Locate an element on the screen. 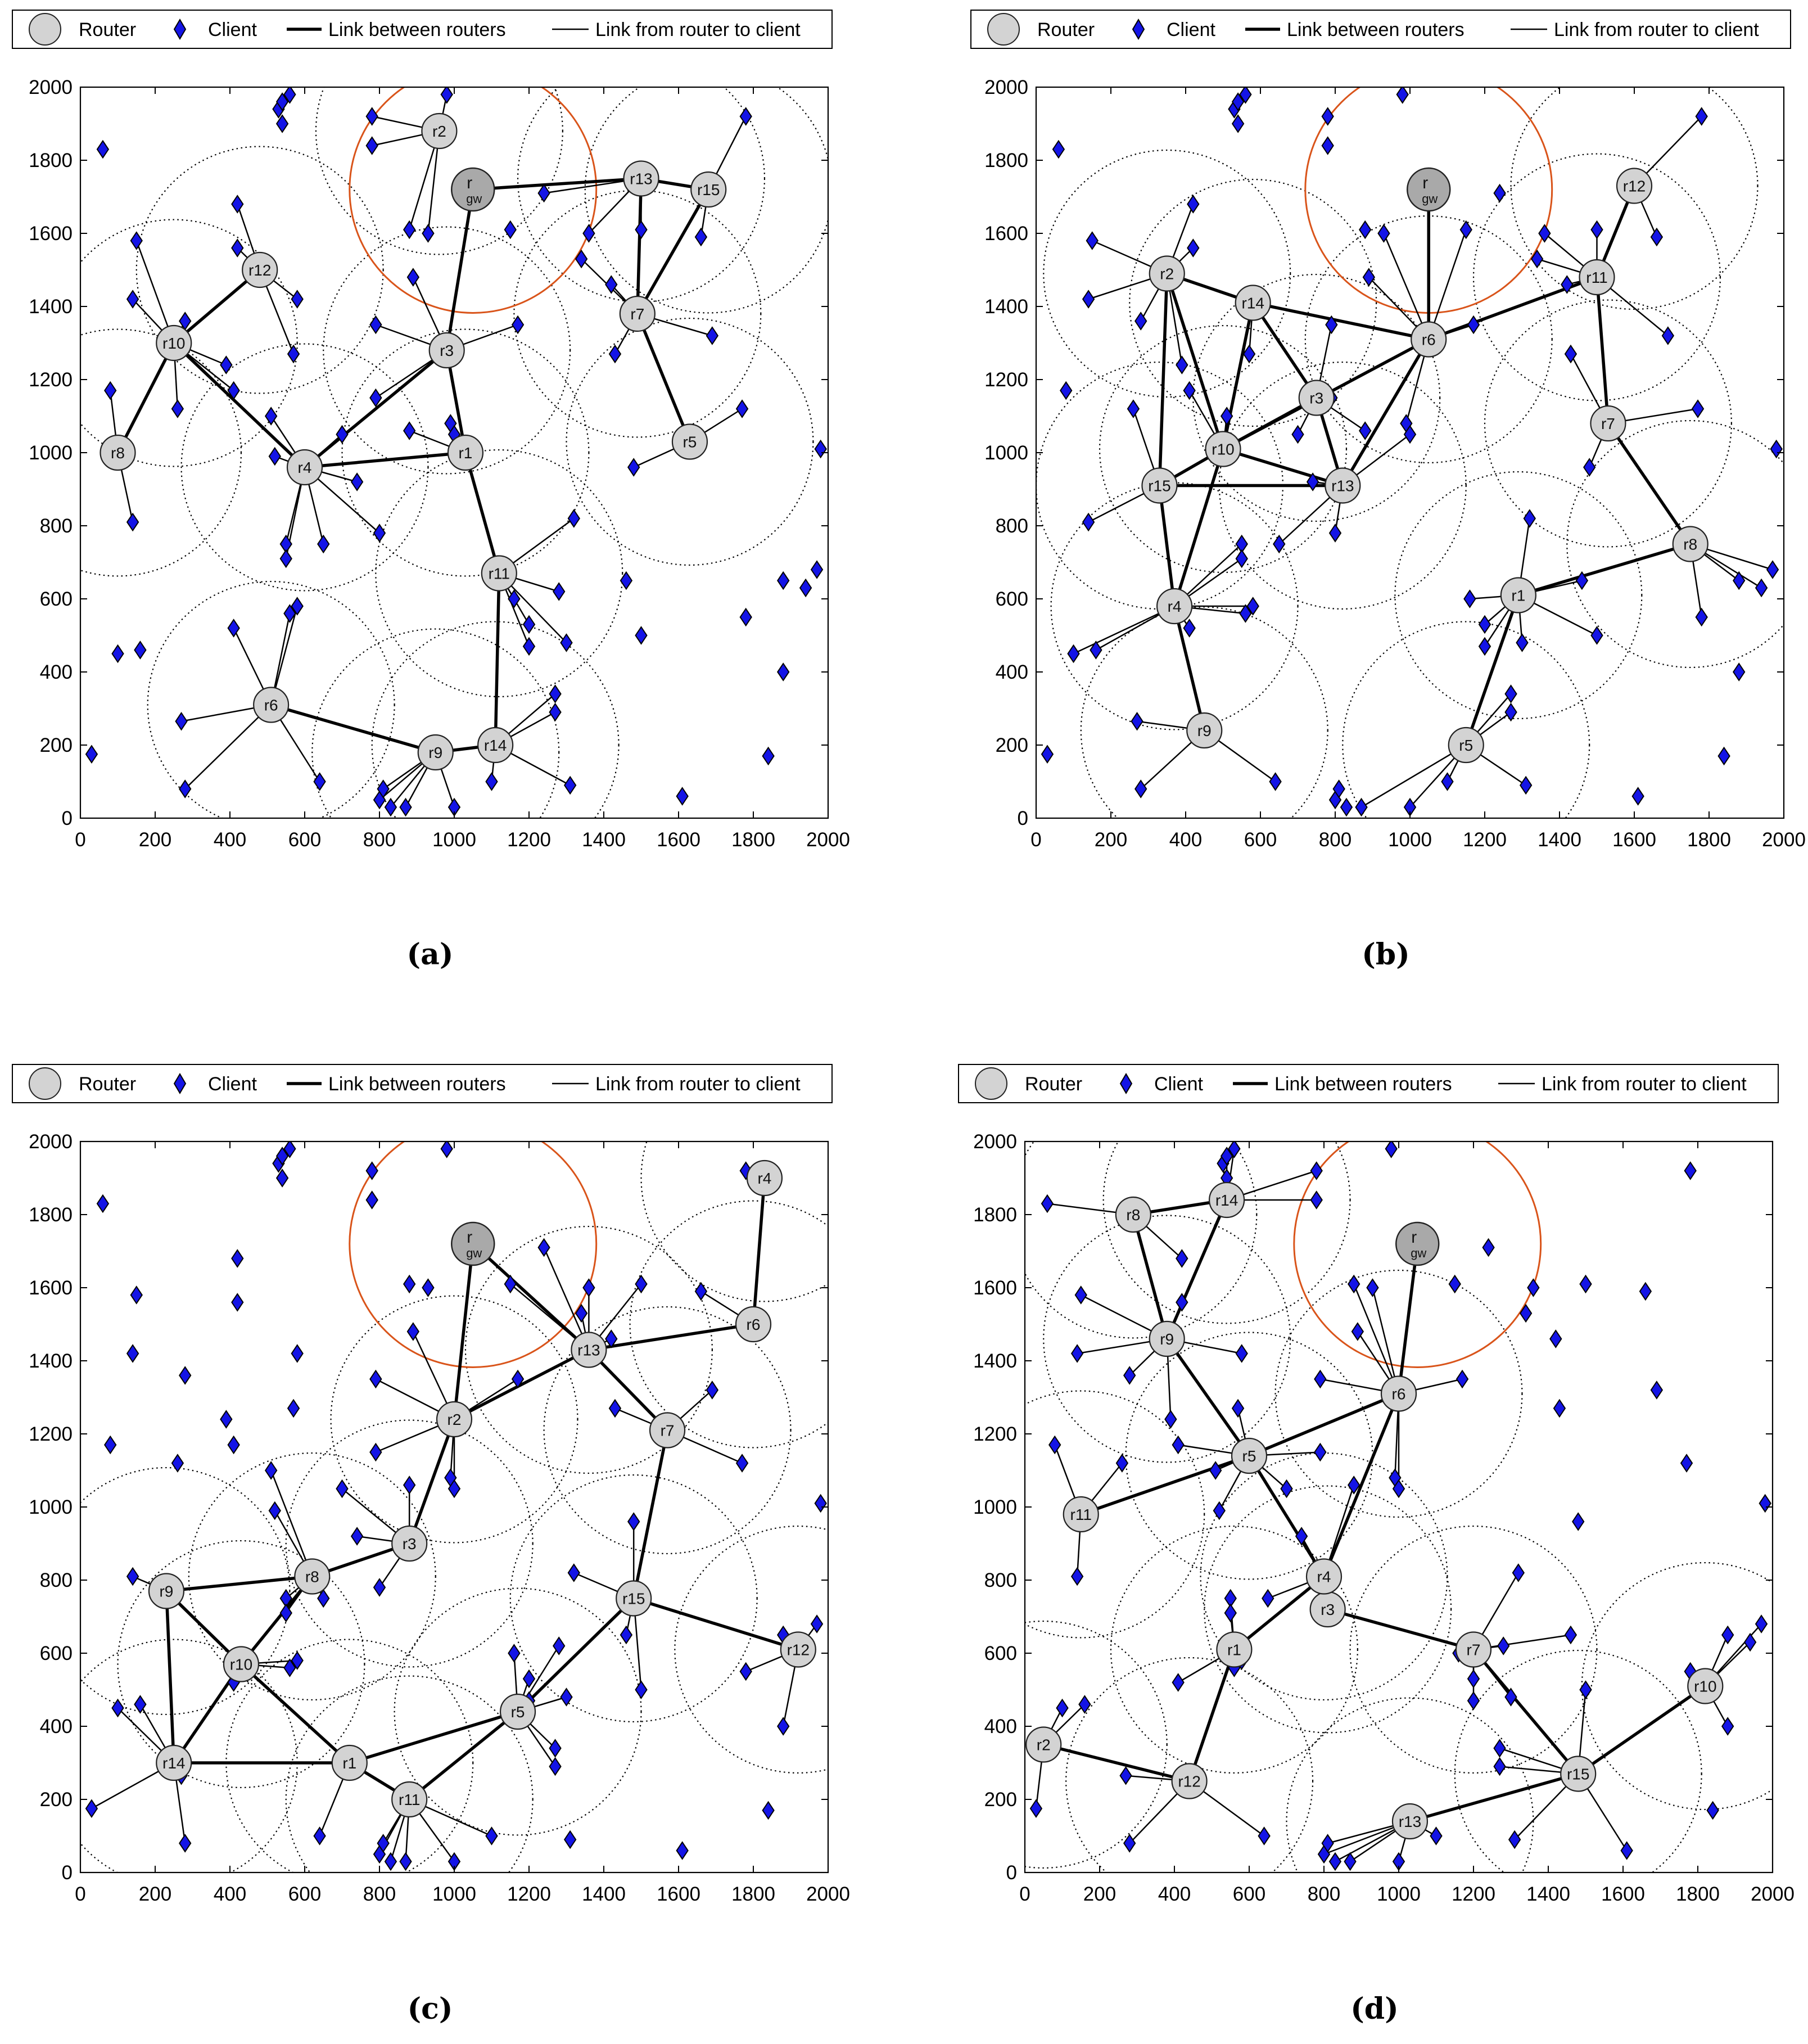  plot-content: r1 r2 r3 r4 r5 r6 r7 r8 r9 r10 r11 r12 r13 r14 r15 rgw is located at coordinates (454, 1507).